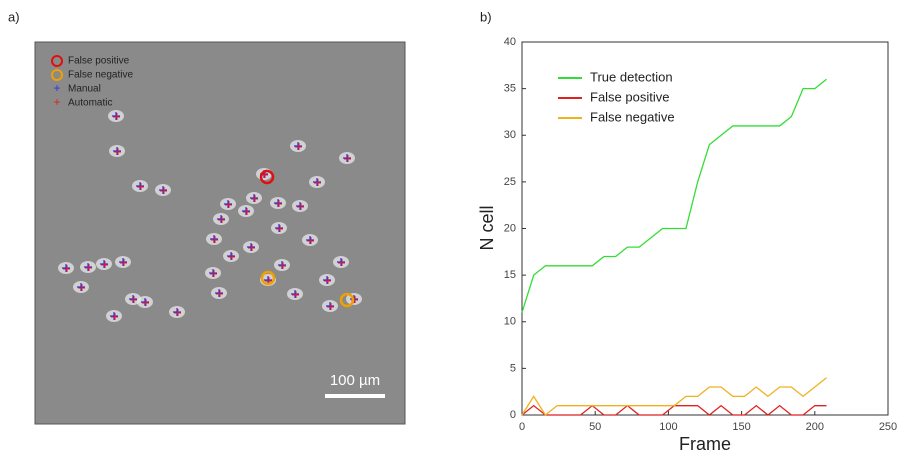  What do you see at coordinates (631, 76) in the screenshot?
I see `legend-label: True detection` at bounding box center [631, 76].